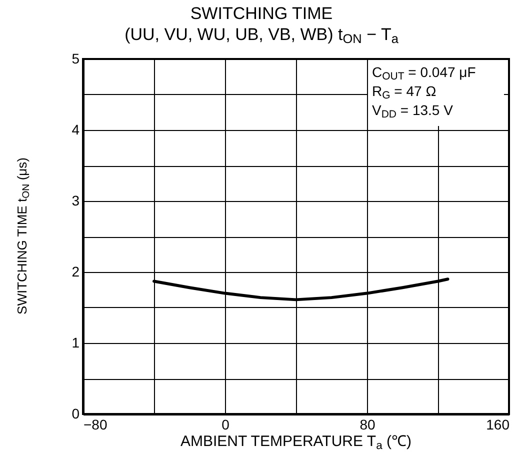 The image size is (523, 466). Describe the element at coordinates (96, 424) in the screenshot. I see `x-tick-label: −80` at that location.